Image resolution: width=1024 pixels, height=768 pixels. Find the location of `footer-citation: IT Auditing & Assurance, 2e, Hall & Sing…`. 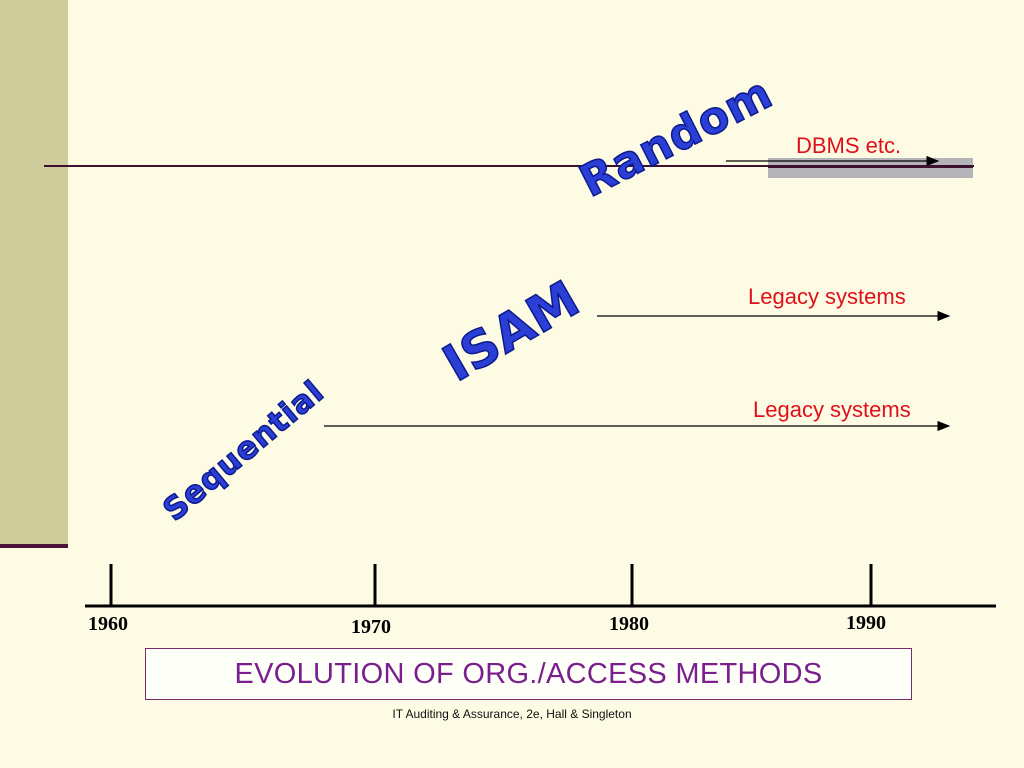

footer-citation: IT Auditing & Assurance, 2e, Hall & Sing… is located at coordinates (512, 714).